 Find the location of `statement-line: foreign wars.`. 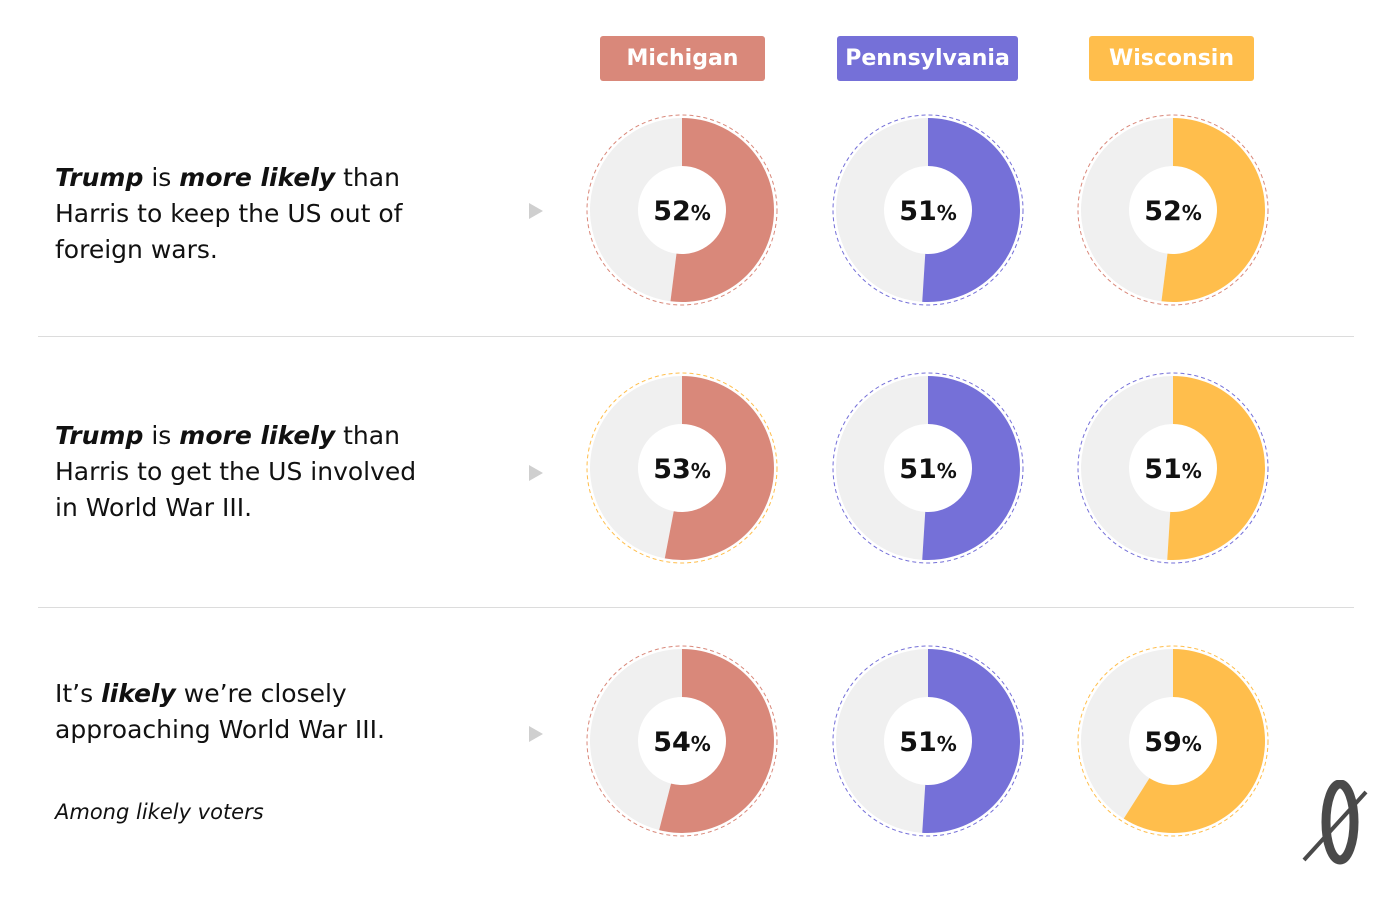

statement-line: foreign wars. is located at coordinates (275, 250).